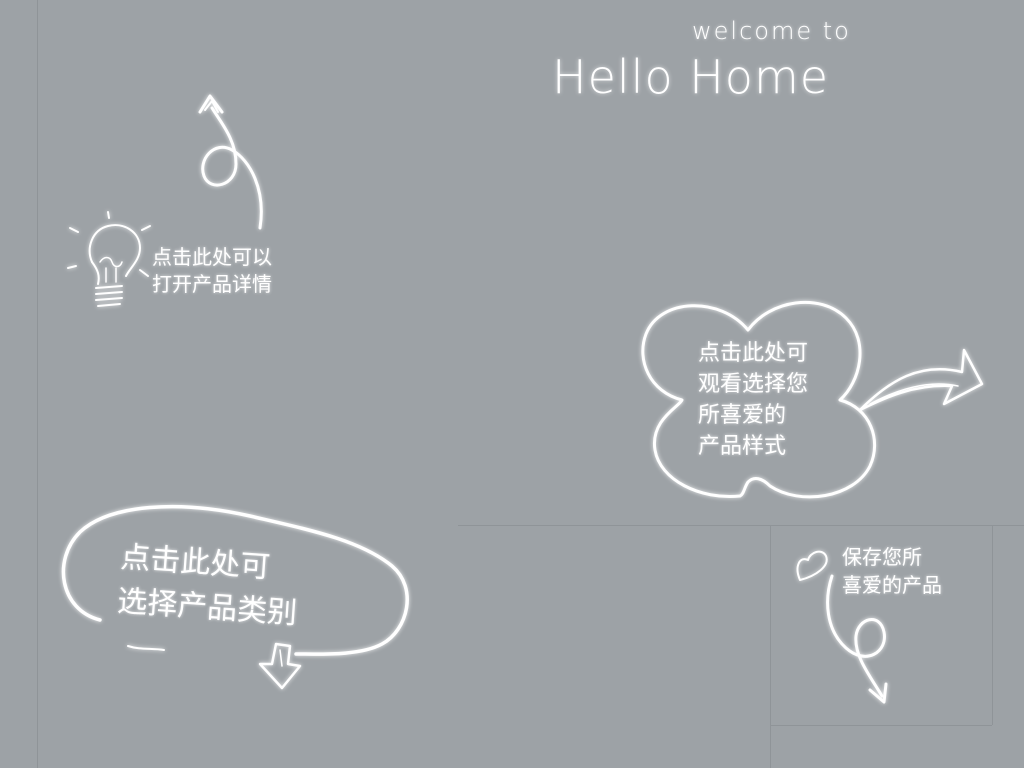 The image size is (1024, 768). Describe the element at coordinates (742, 415) in the screenshot. I see `hint-line: 所喜爱的` at that location.